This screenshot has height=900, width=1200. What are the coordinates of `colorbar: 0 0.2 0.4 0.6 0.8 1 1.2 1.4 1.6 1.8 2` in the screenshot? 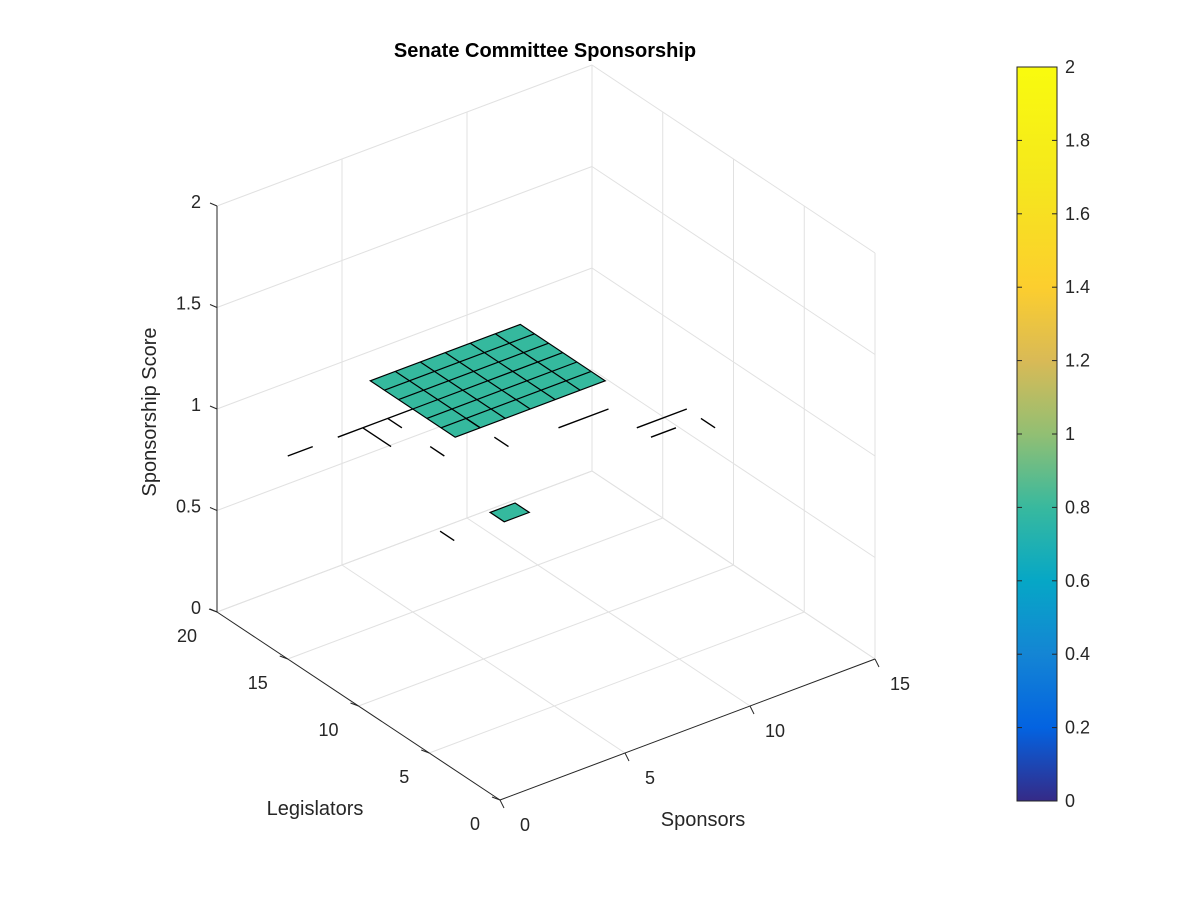 It's located at (1053, 434).